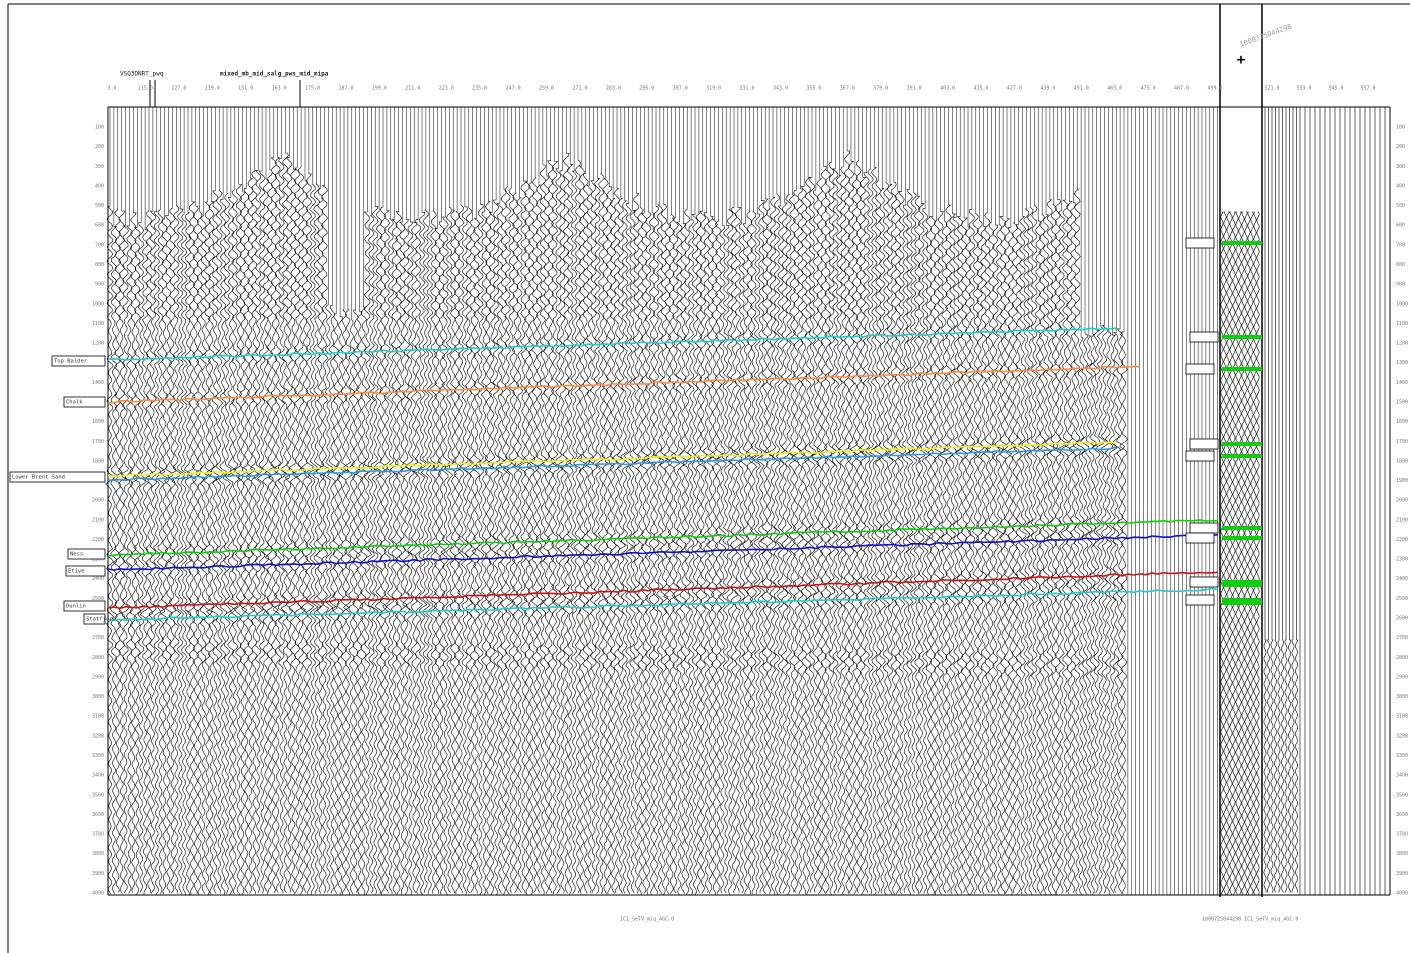 This screenshot has width=1410, height=953. What do you see at coordinates (546, 89) in the screenshot?
I see `top-axis-label: 259.0` at bounding box center [546, 89].